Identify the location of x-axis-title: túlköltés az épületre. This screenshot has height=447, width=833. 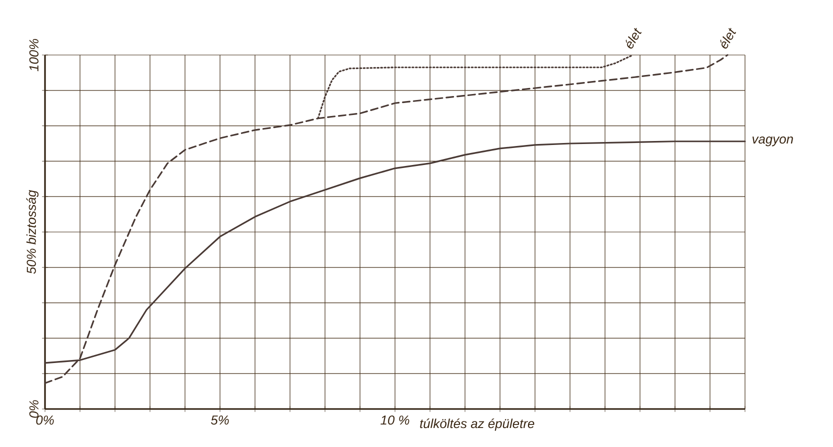
(477, 424).